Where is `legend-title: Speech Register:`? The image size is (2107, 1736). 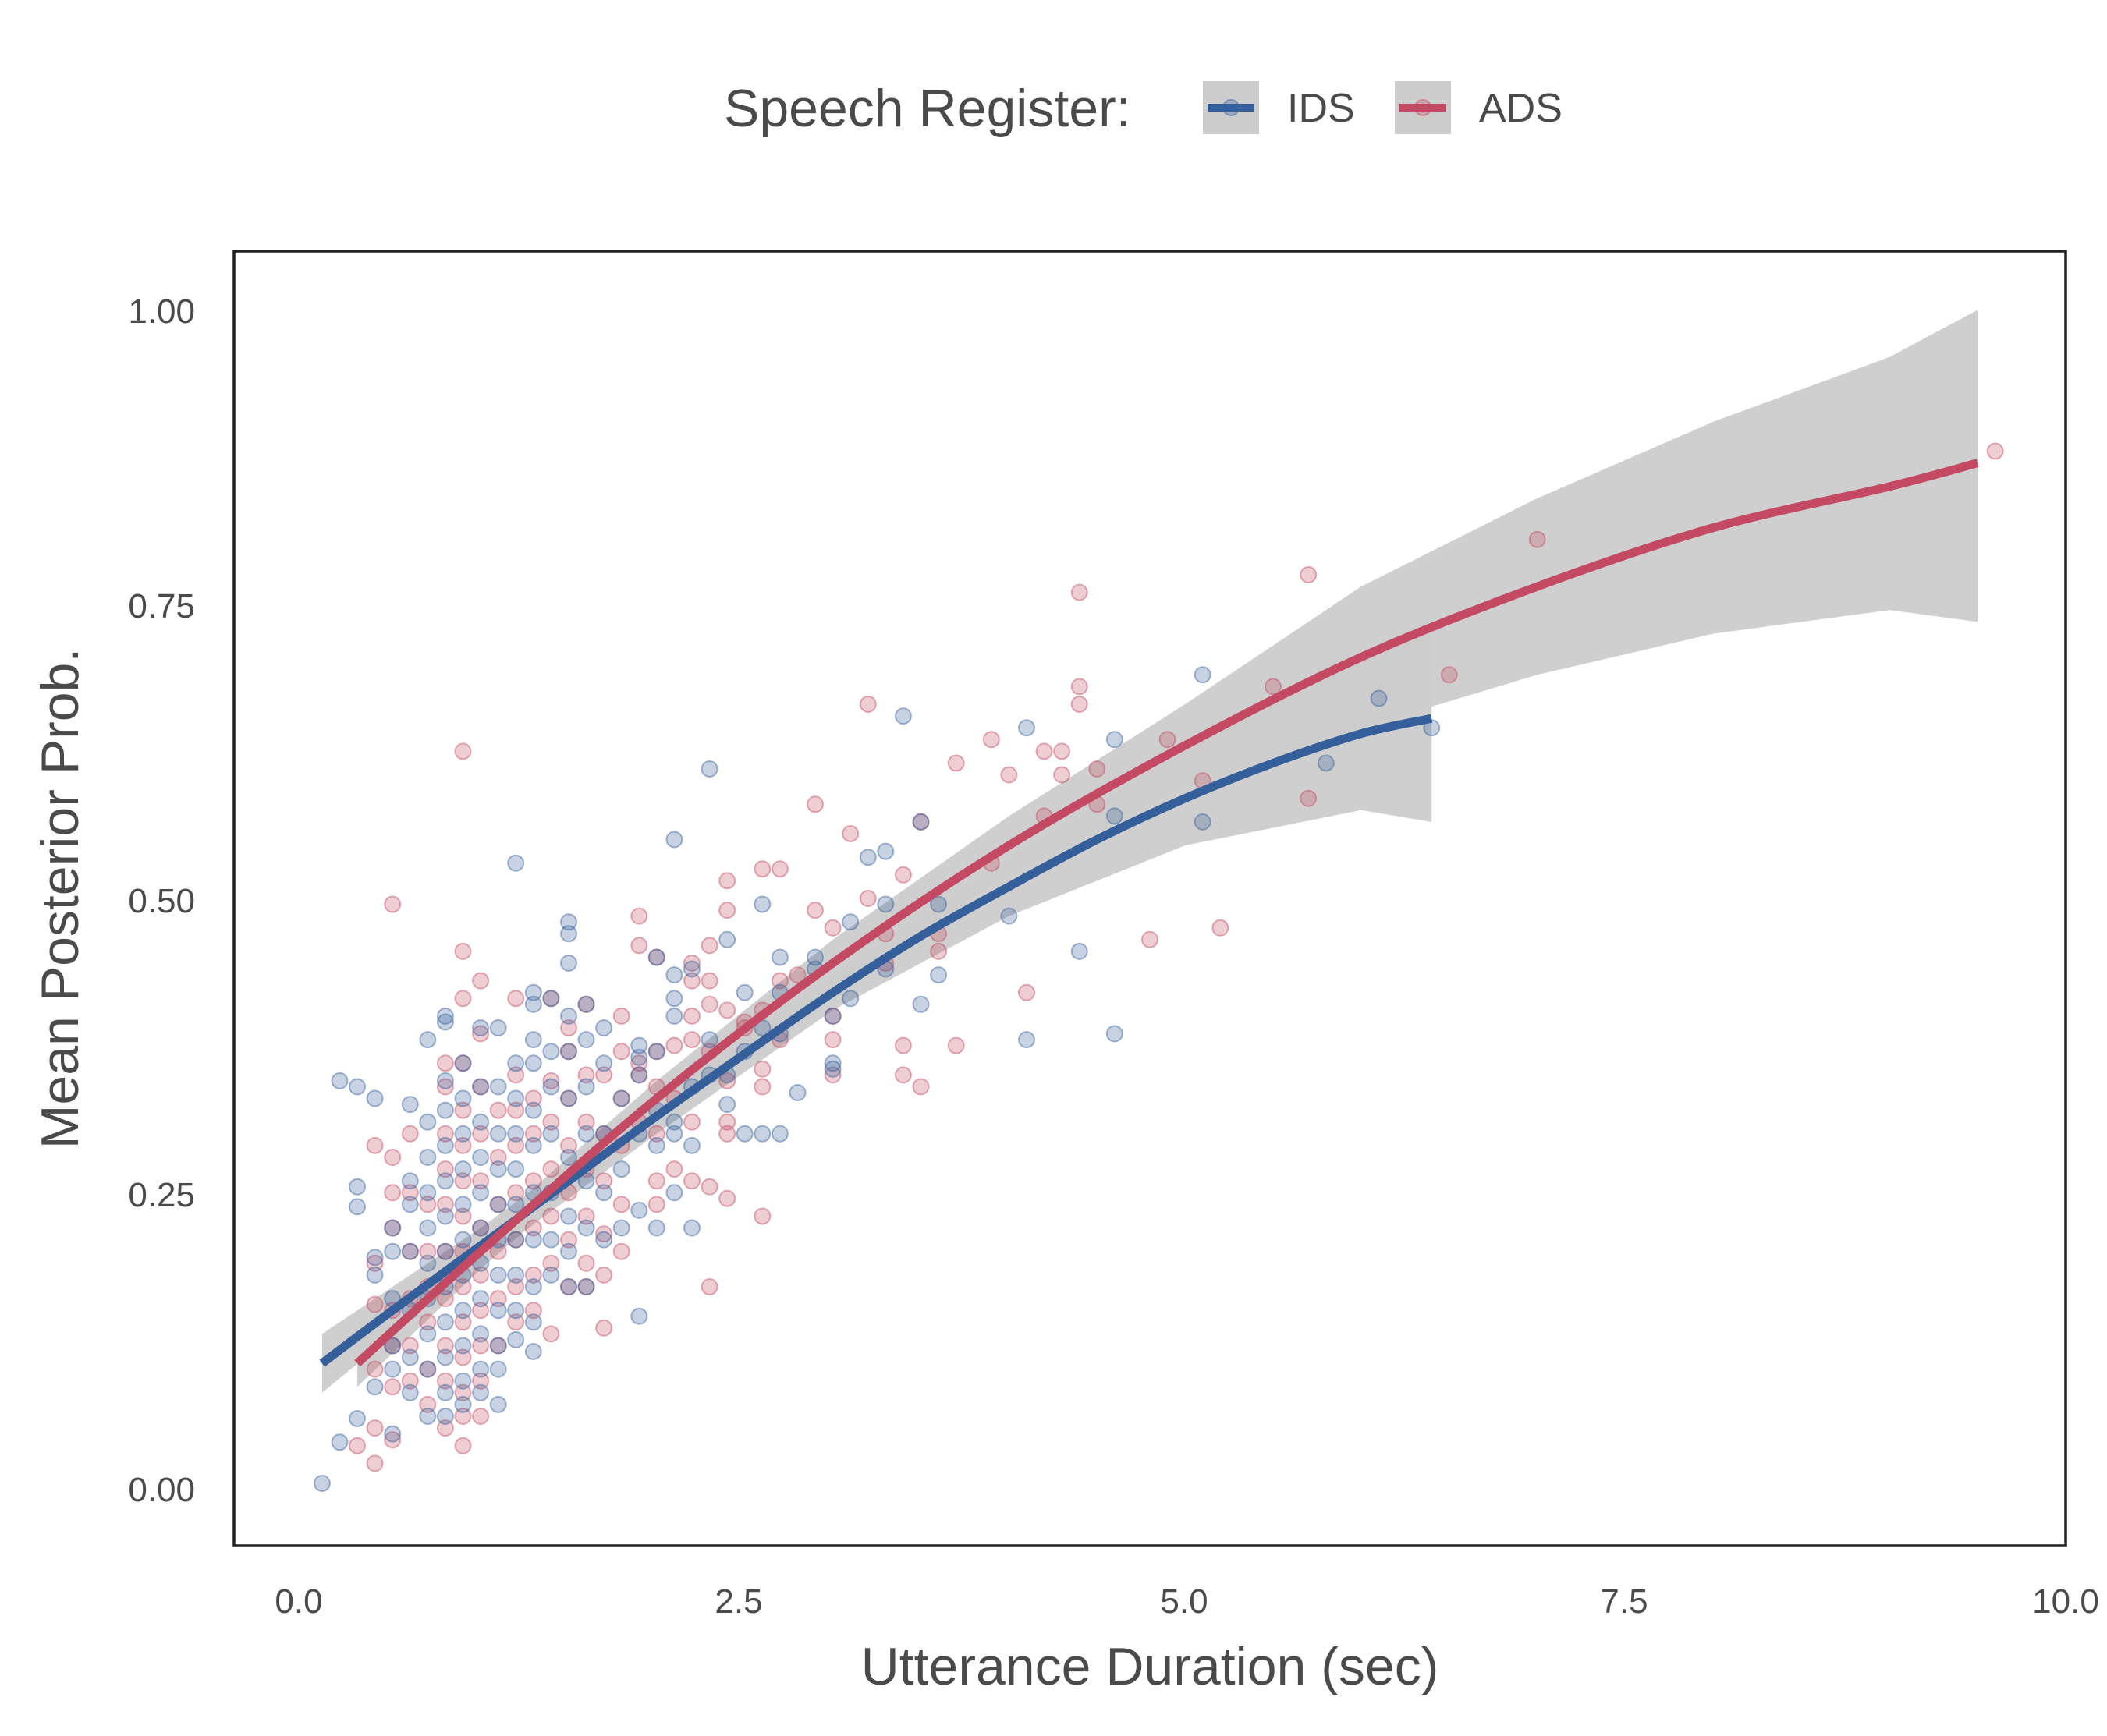
legend-title: Speech Register: is located at coordinates (928, 108).